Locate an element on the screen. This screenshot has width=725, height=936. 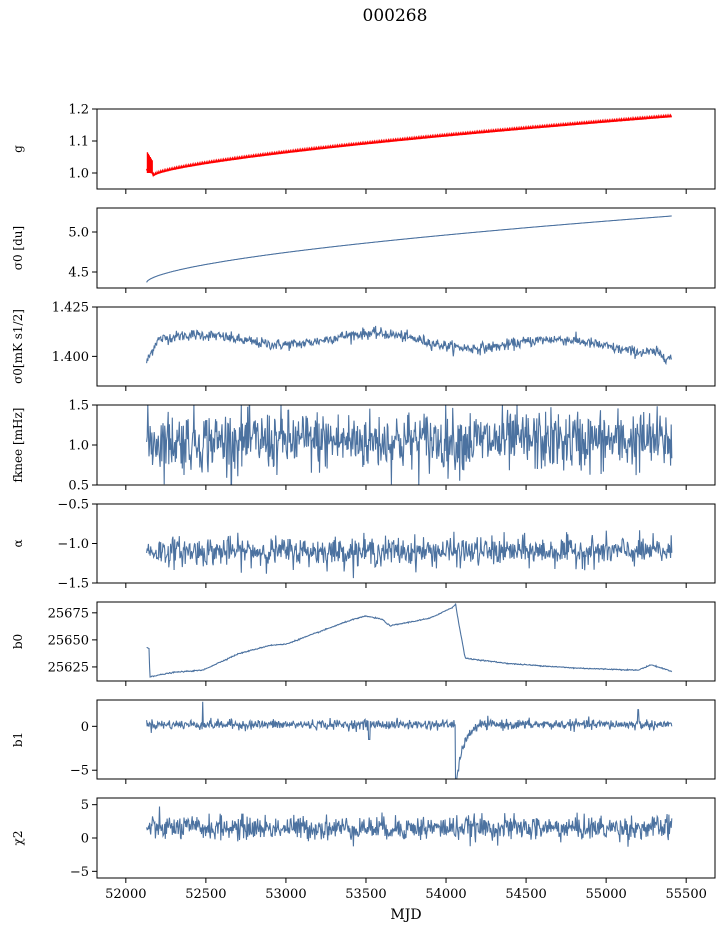
ytick-label: 25675 is located at coordinates (68, 613).